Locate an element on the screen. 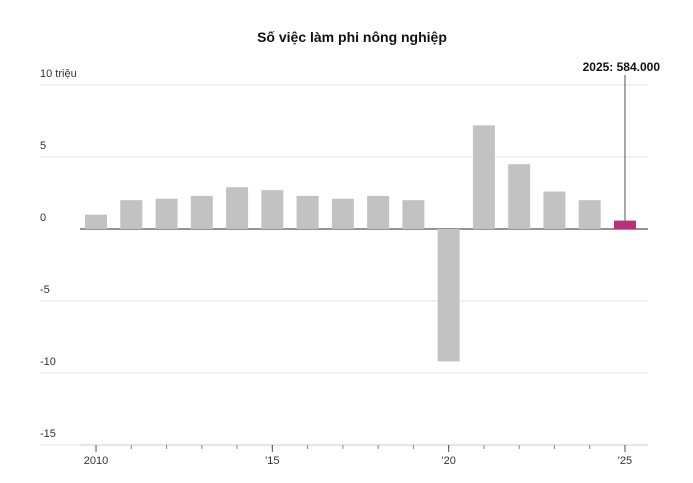 The width and height of the screenshot is (693, 483). x-tick-label: '15 is located at coordinates (272, 461).